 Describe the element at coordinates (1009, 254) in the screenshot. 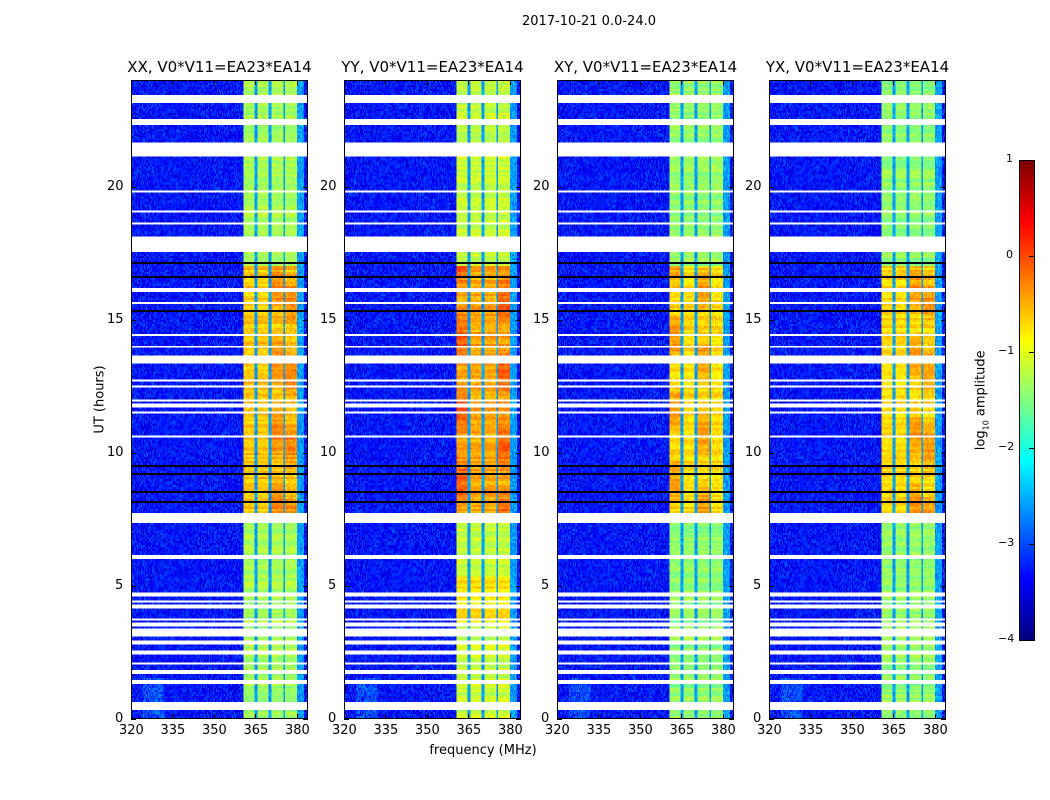

I see `colorbar-tick-label: 0` at that location.